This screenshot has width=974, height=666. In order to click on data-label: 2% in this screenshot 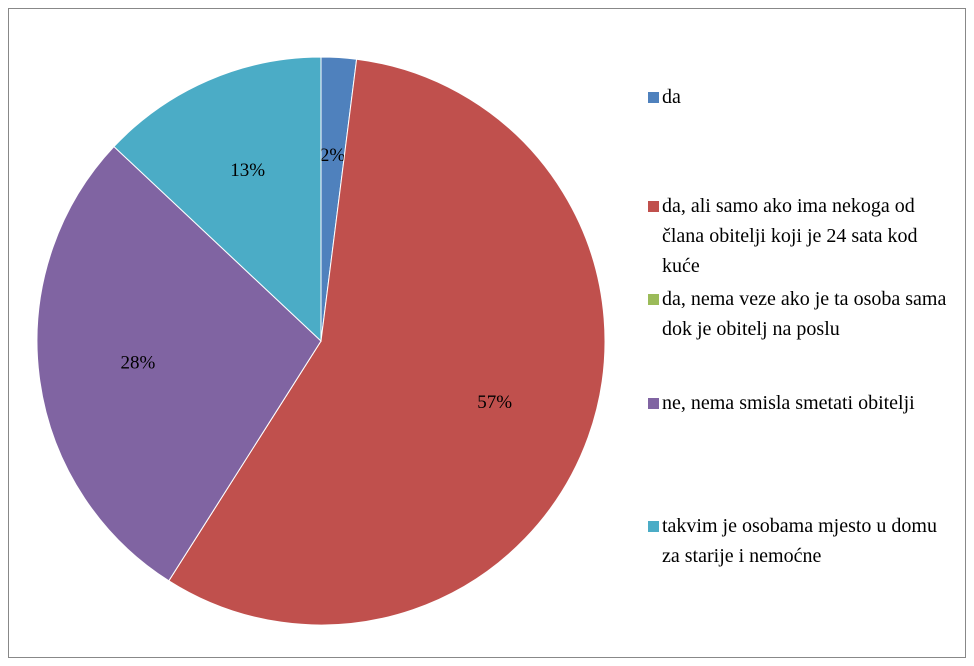, I will do `click(333, 155)`.